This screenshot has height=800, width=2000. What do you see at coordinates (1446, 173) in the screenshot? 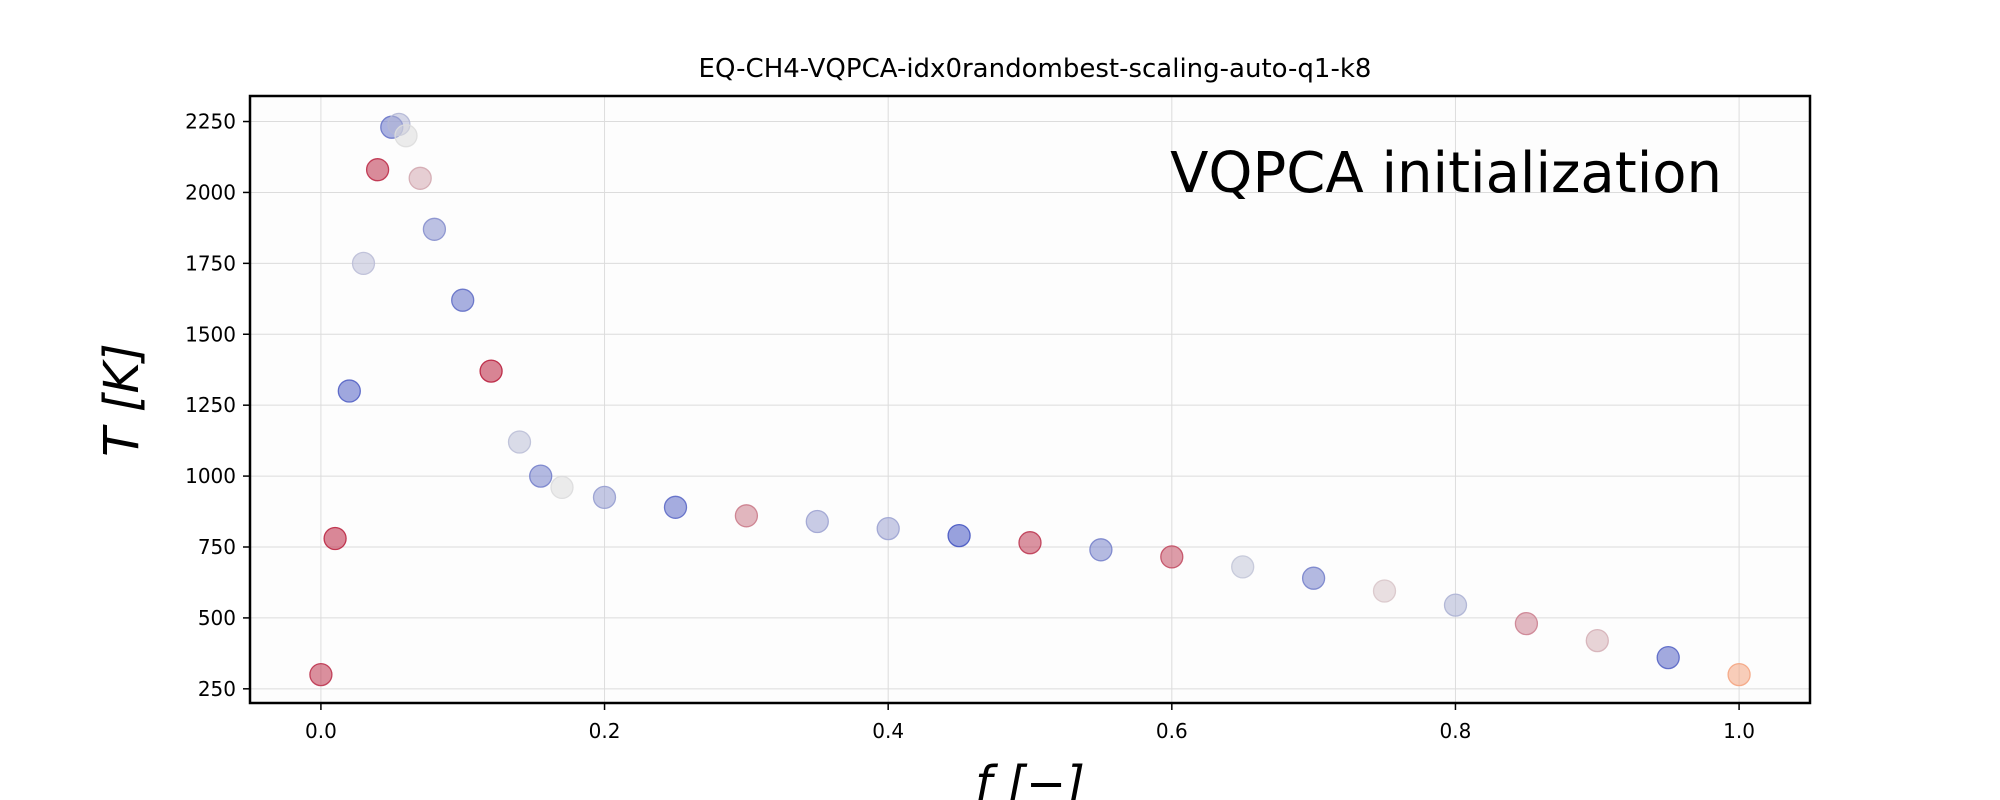
I see `annotation-label: VQPCA initialization` at bounding box center [1446, 173].